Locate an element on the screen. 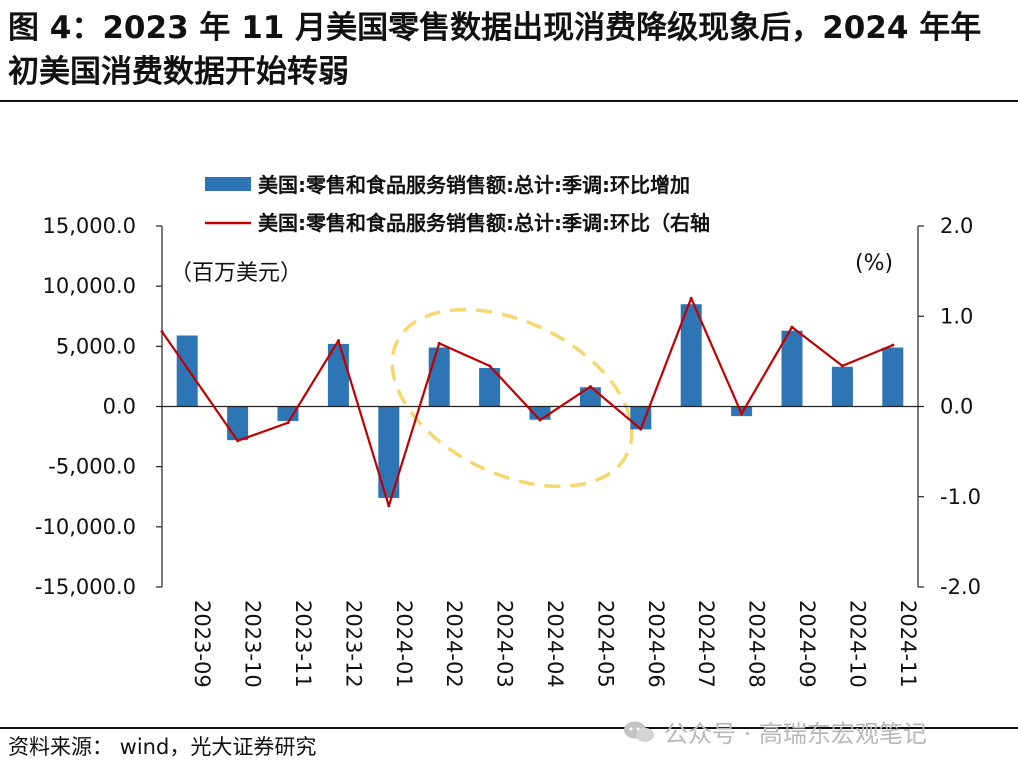 This screenshot has width=1018, height=772. x-label-2024-01: 2024-01 is located at coordinates (404, 644).